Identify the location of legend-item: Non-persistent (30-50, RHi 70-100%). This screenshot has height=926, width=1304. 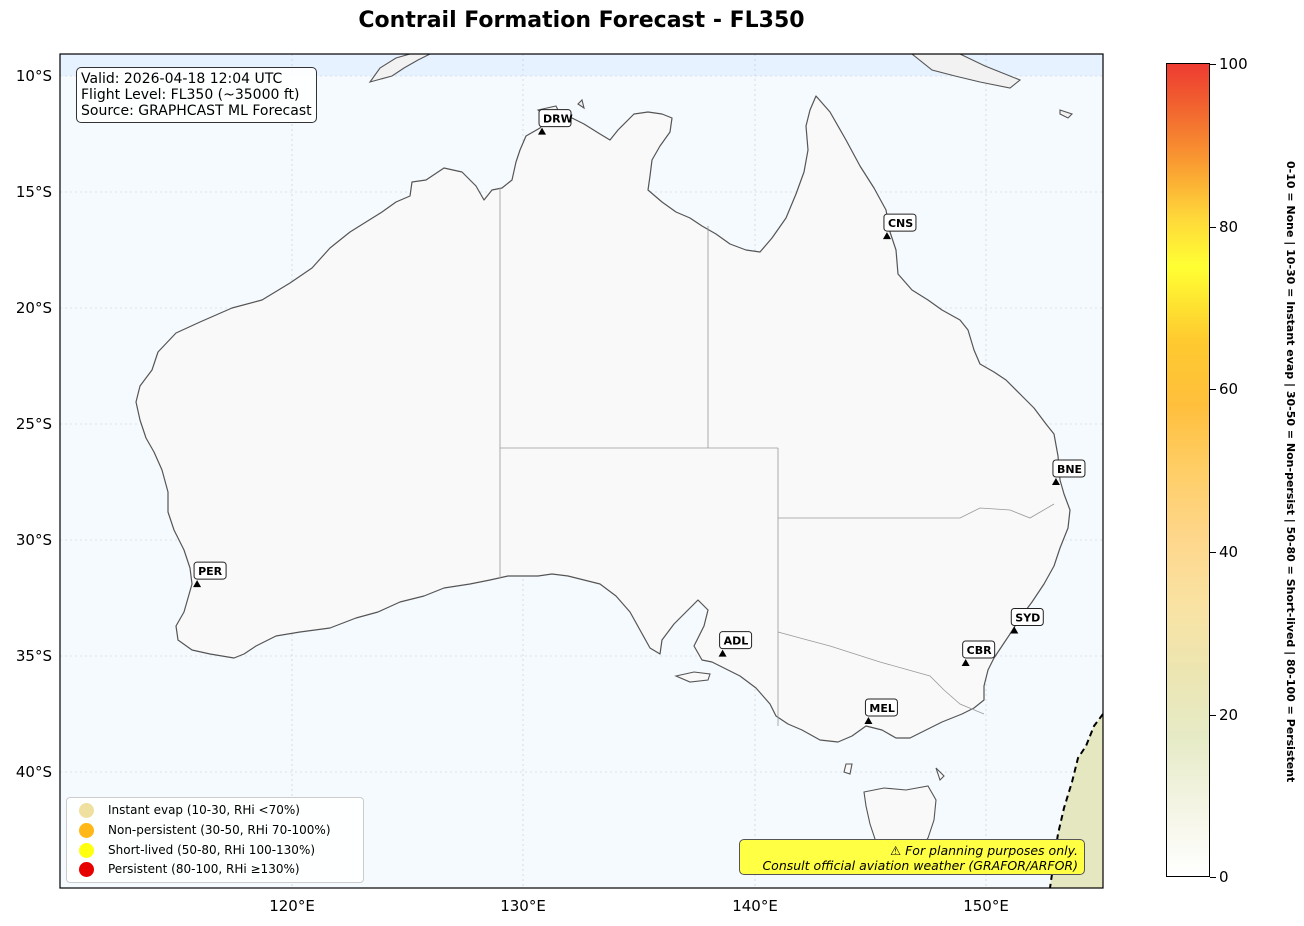
(205, 830).